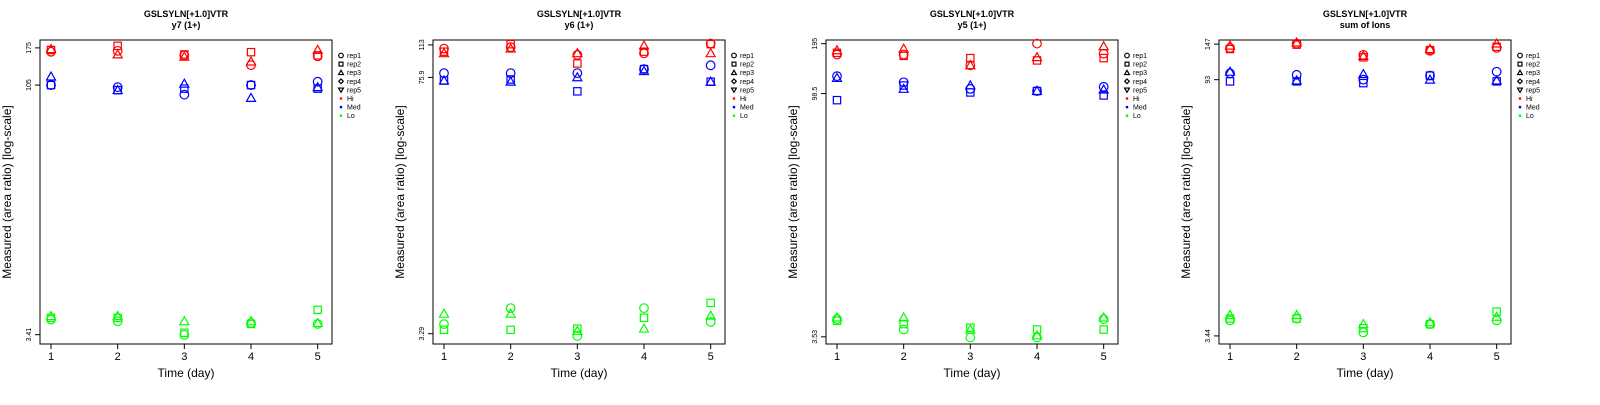 This screenshot has height=405, width=1600. What do you see at coordinates (1208, 80) in the screenshot?
I see `y-tick-label: 93` at bounding box center [1208, 80].